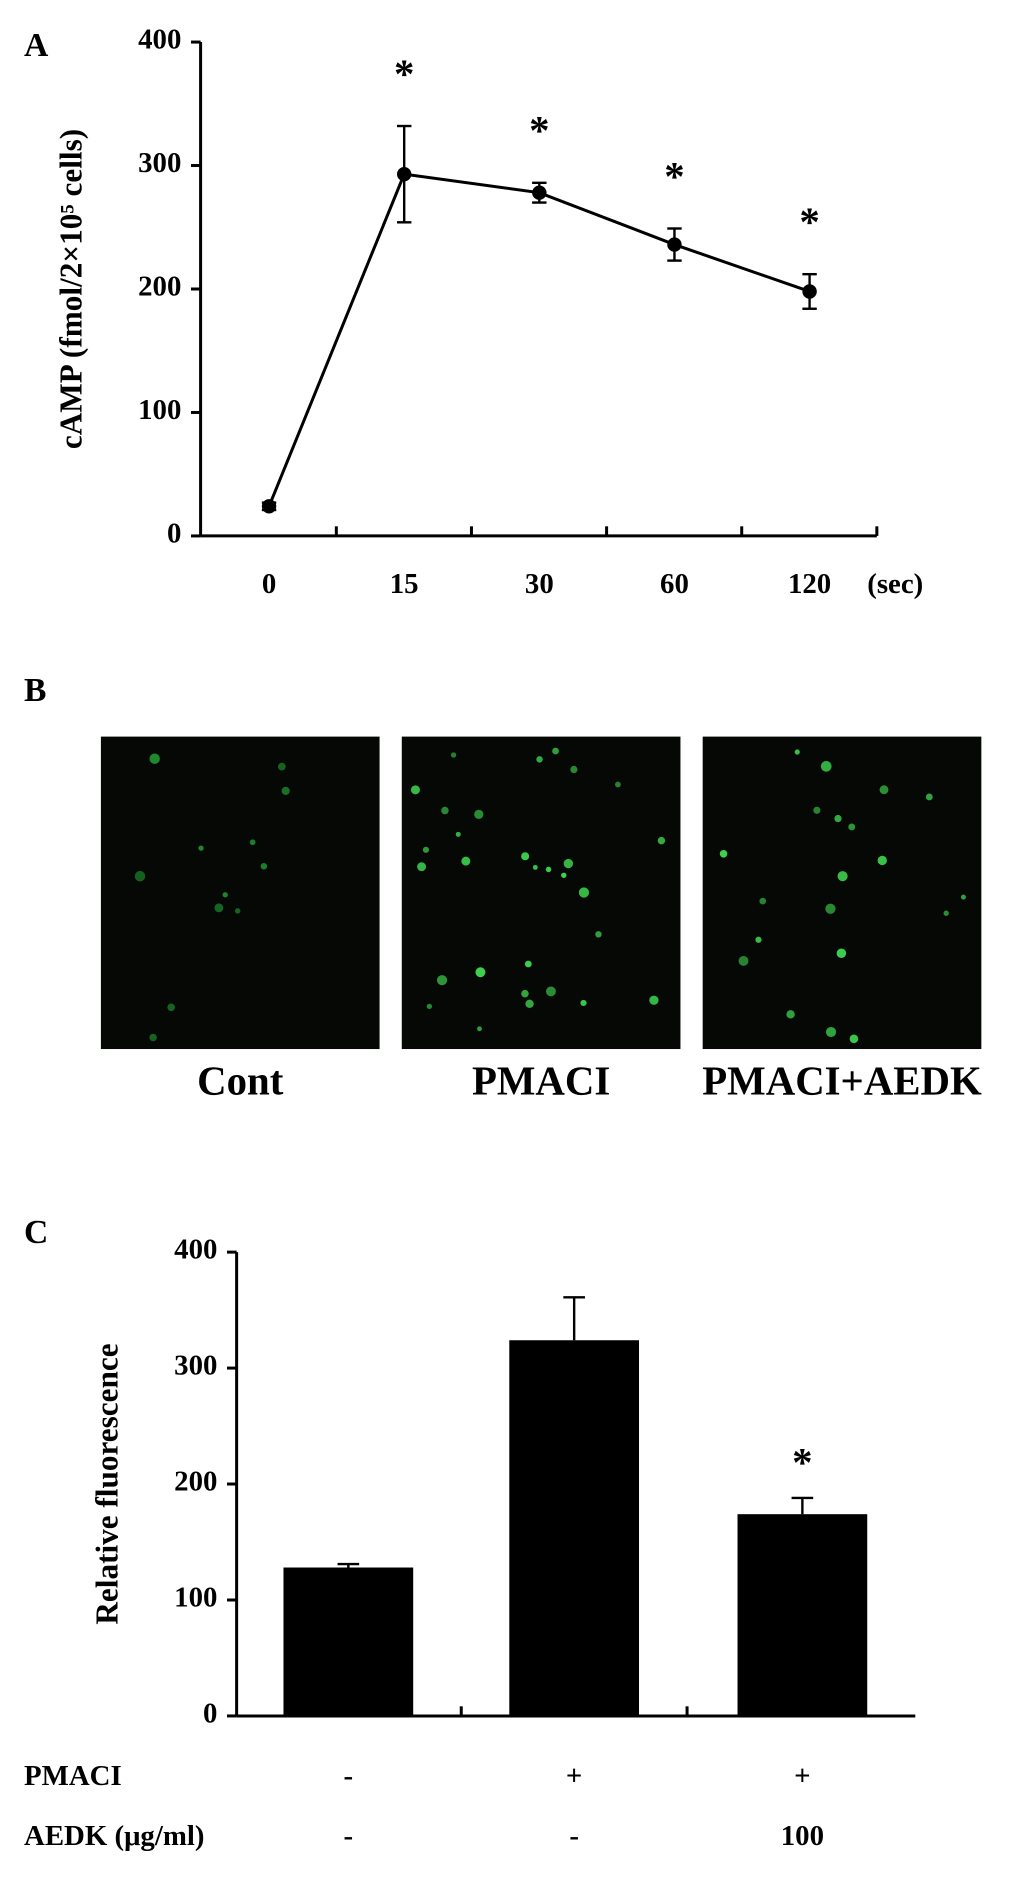 The width and height of the screenshot is (1033, 1901). Describe the element at coordinates (35, 690) in the screenshot. I see `panel-label: B` at that location.